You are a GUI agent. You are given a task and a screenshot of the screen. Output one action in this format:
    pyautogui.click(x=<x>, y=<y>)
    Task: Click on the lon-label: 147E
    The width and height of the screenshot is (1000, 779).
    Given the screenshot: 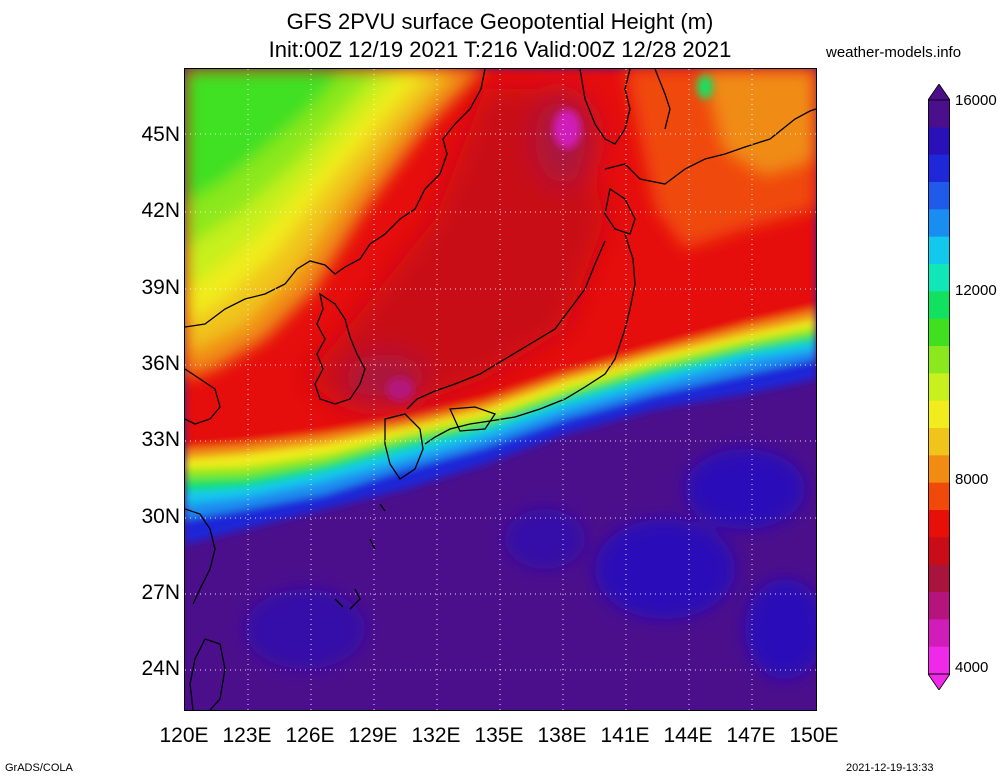 What is the action you would take?
    pyautogui.click(x=751, y=735)
    